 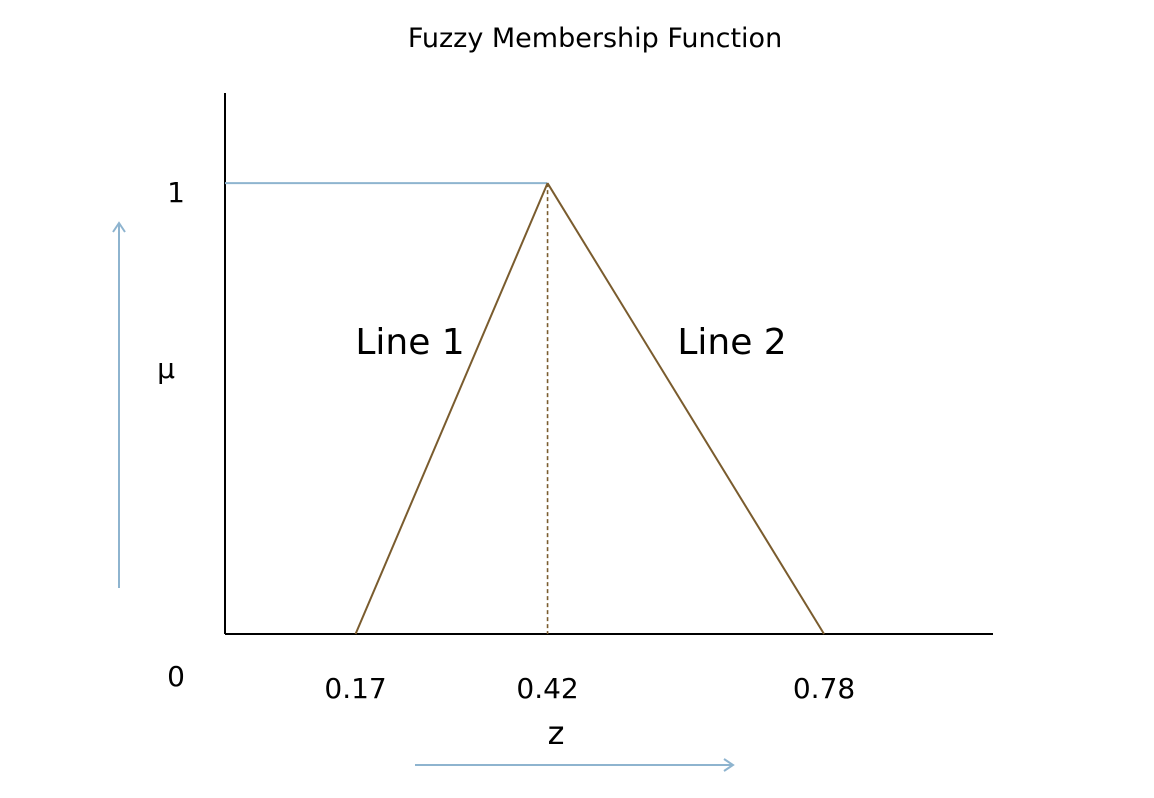 I want to click on x-axis-label: z, so click(x=556, y=733).